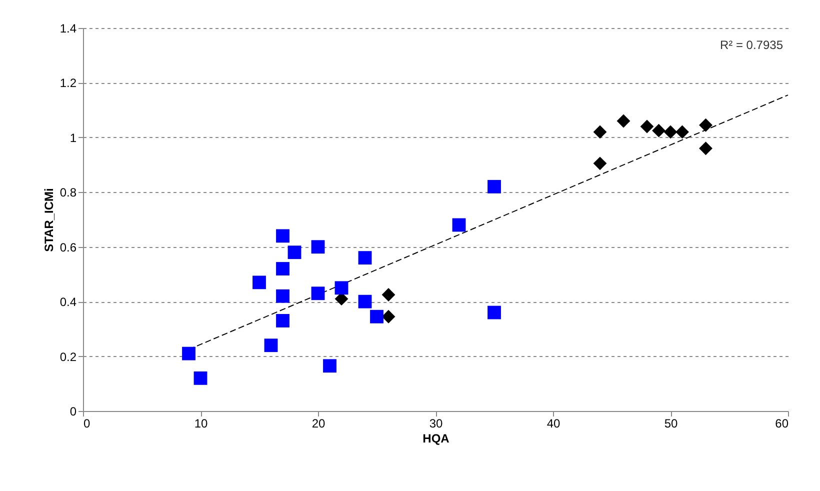 This screenshot has width=820, height=491. I want to click on x-tick-label: 30, so click(436, 423).